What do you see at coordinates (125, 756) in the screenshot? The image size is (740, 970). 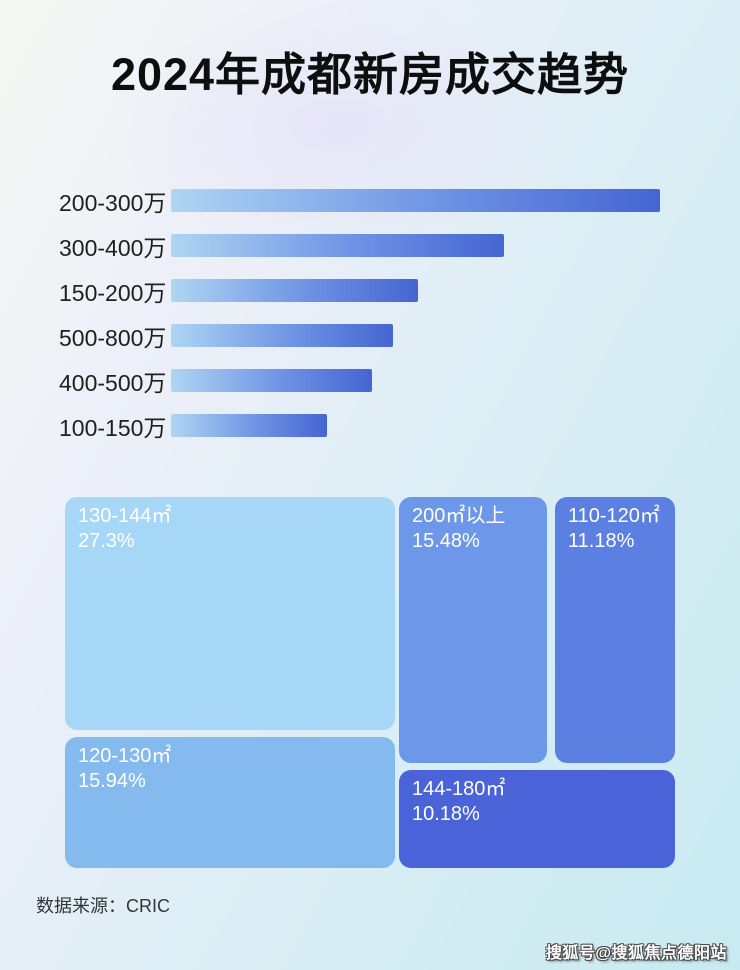 I see `treemap-block-label: 120-130㎡` at bounding box center [125, 756].